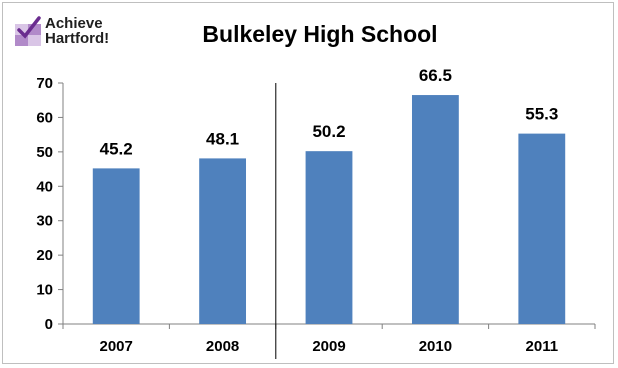 This screenshot has height=368, width=618. I want to click on y-tick-label: 10, so click(44, 290).